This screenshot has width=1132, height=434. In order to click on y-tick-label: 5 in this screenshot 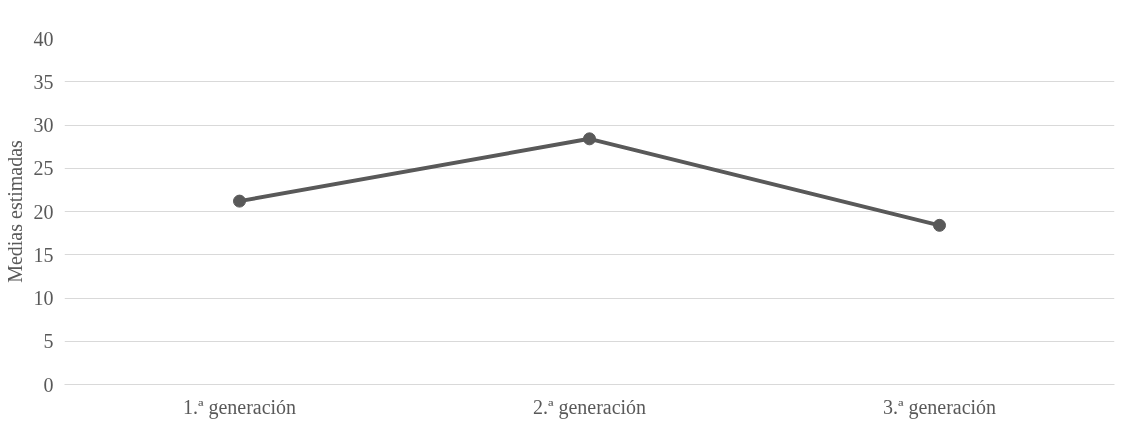, I will do `click(48, 341)`.